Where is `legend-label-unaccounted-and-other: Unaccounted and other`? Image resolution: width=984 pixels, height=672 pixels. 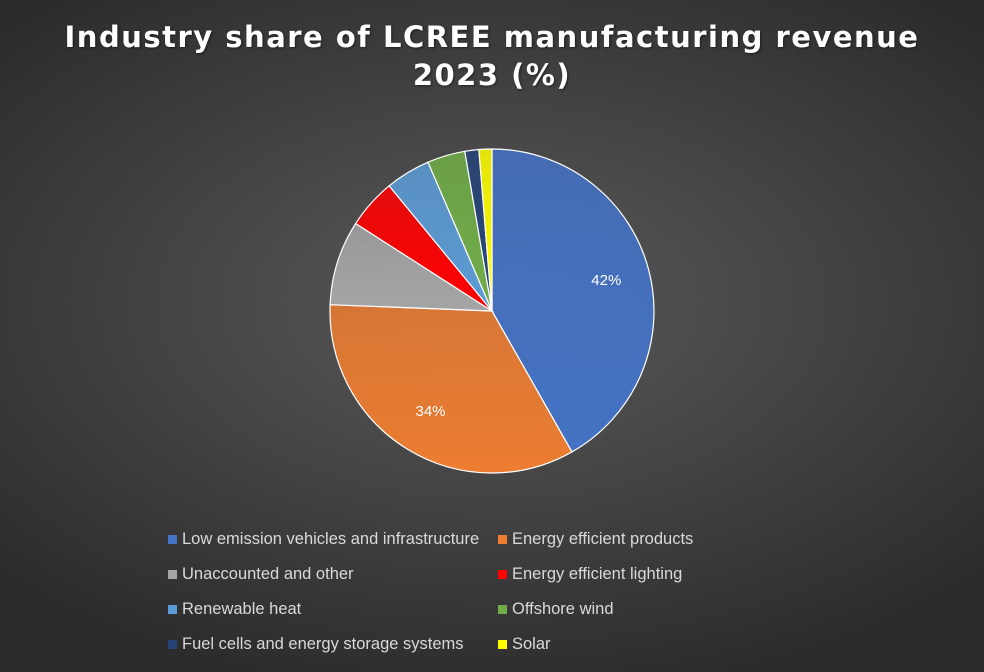 legend-label-unaccounted-and-other: Unaccounted and other is located at coordinates (268, 573).